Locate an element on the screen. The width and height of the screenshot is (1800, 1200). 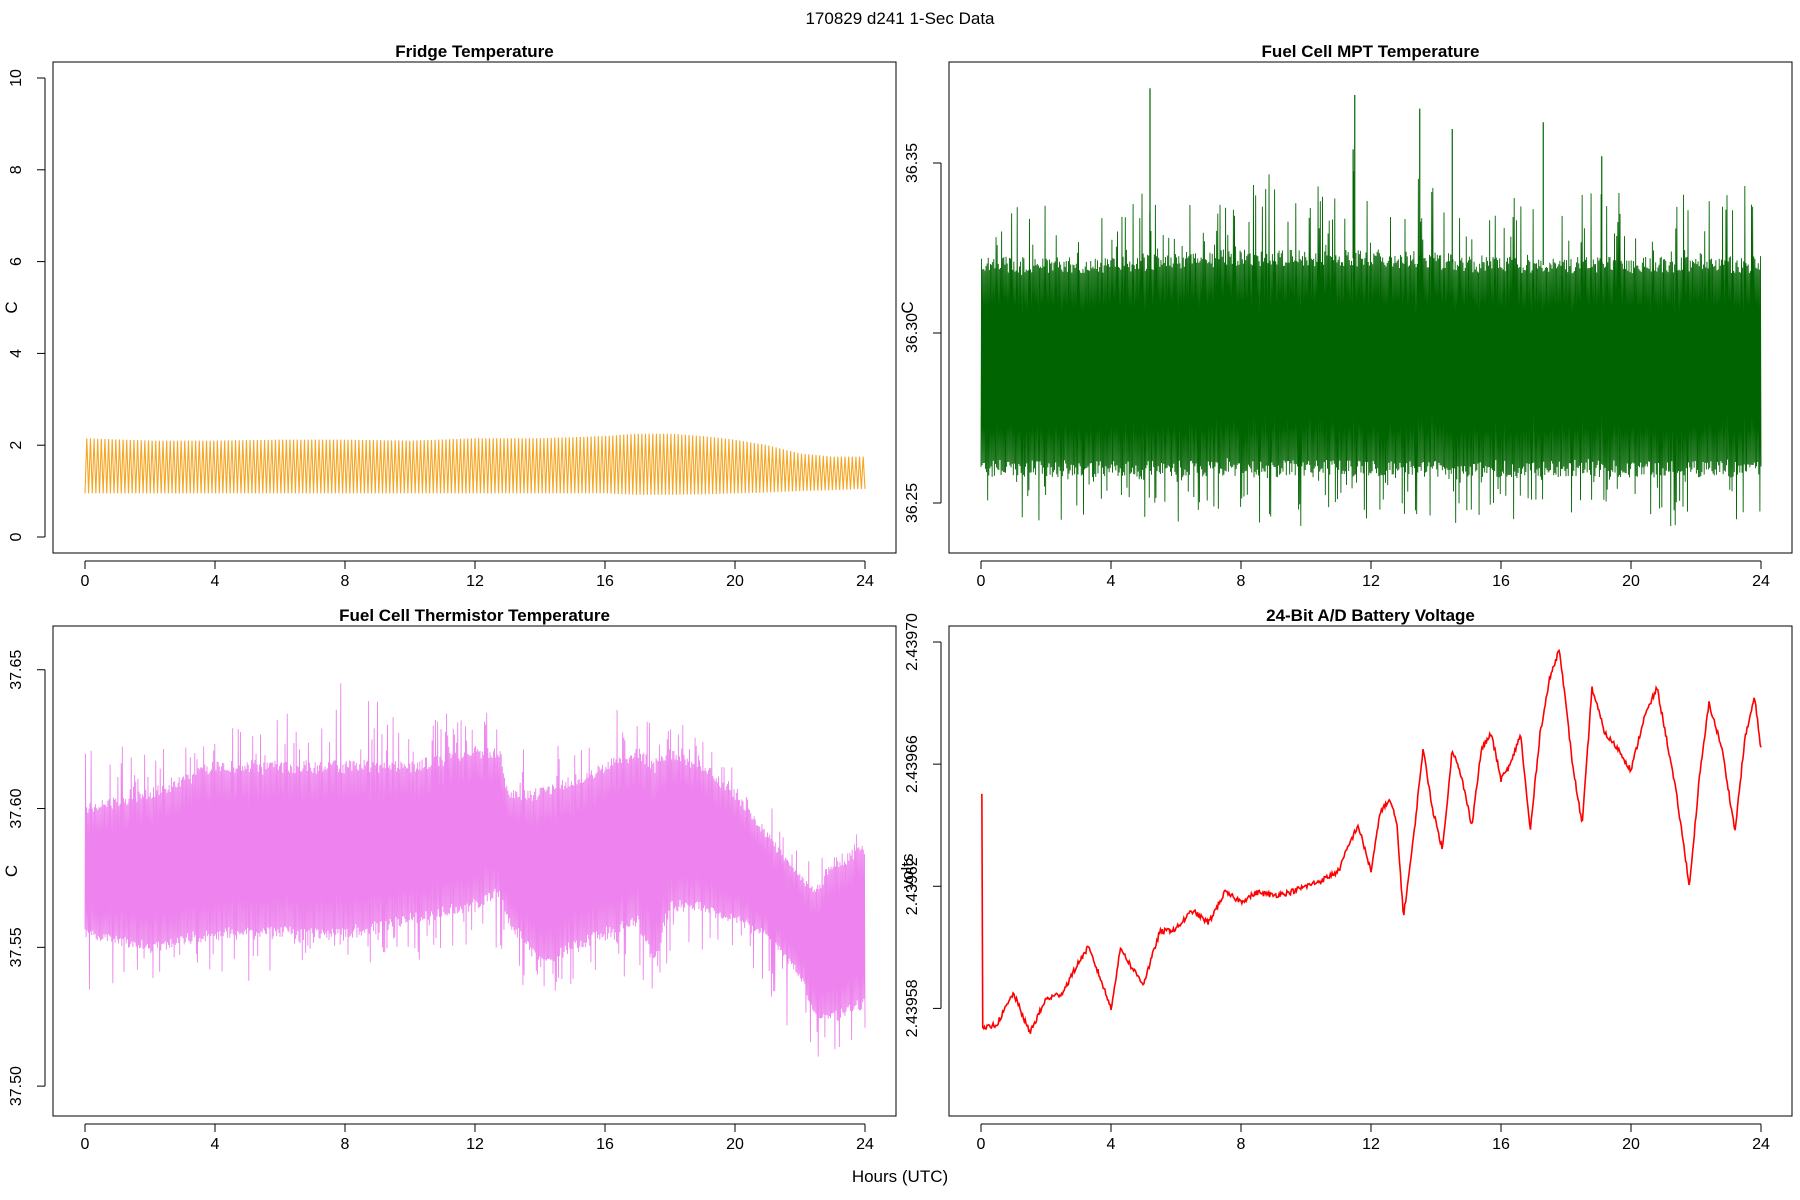
y-tick-label: 2.43966 is located at coordinates (912, 764).